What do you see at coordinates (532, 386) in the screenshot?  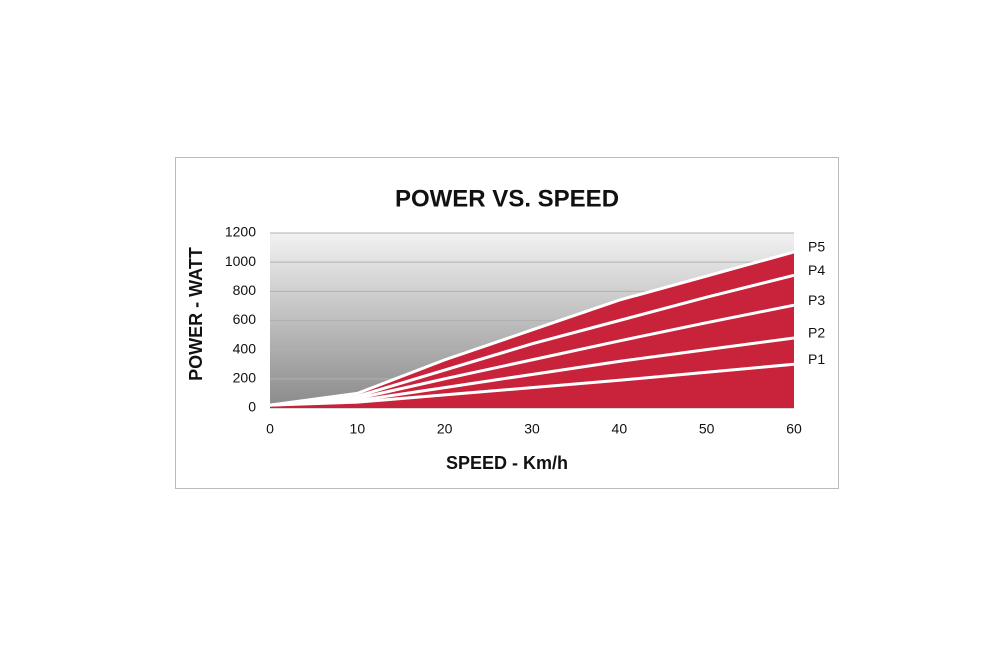 I see `area` at bounding box center [532, 386].